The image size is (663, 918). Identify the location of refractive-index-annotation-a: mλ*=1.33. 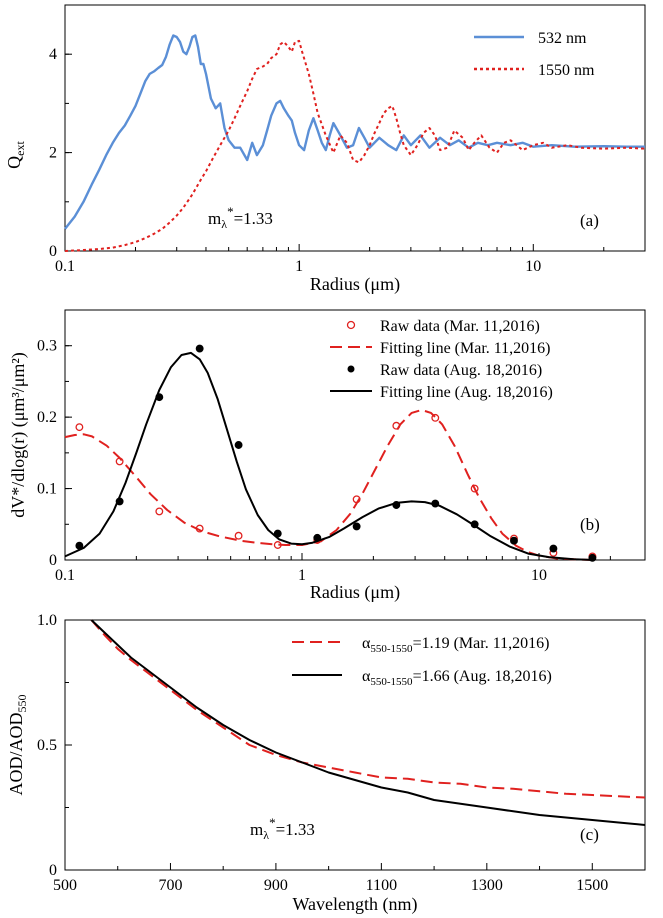
(240, 217).